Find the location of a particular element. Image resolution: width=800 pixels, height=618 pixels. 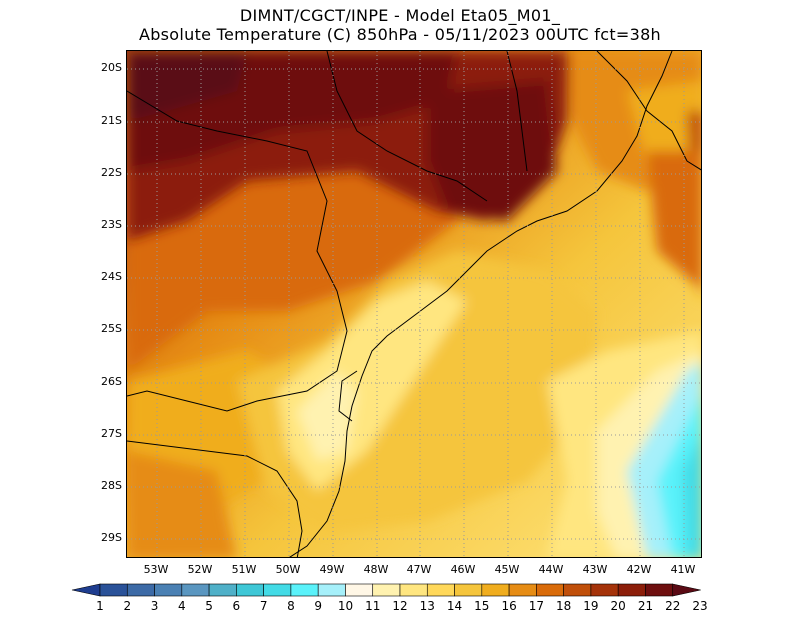

lon-label: 51W is located at coordinates (244, 569).